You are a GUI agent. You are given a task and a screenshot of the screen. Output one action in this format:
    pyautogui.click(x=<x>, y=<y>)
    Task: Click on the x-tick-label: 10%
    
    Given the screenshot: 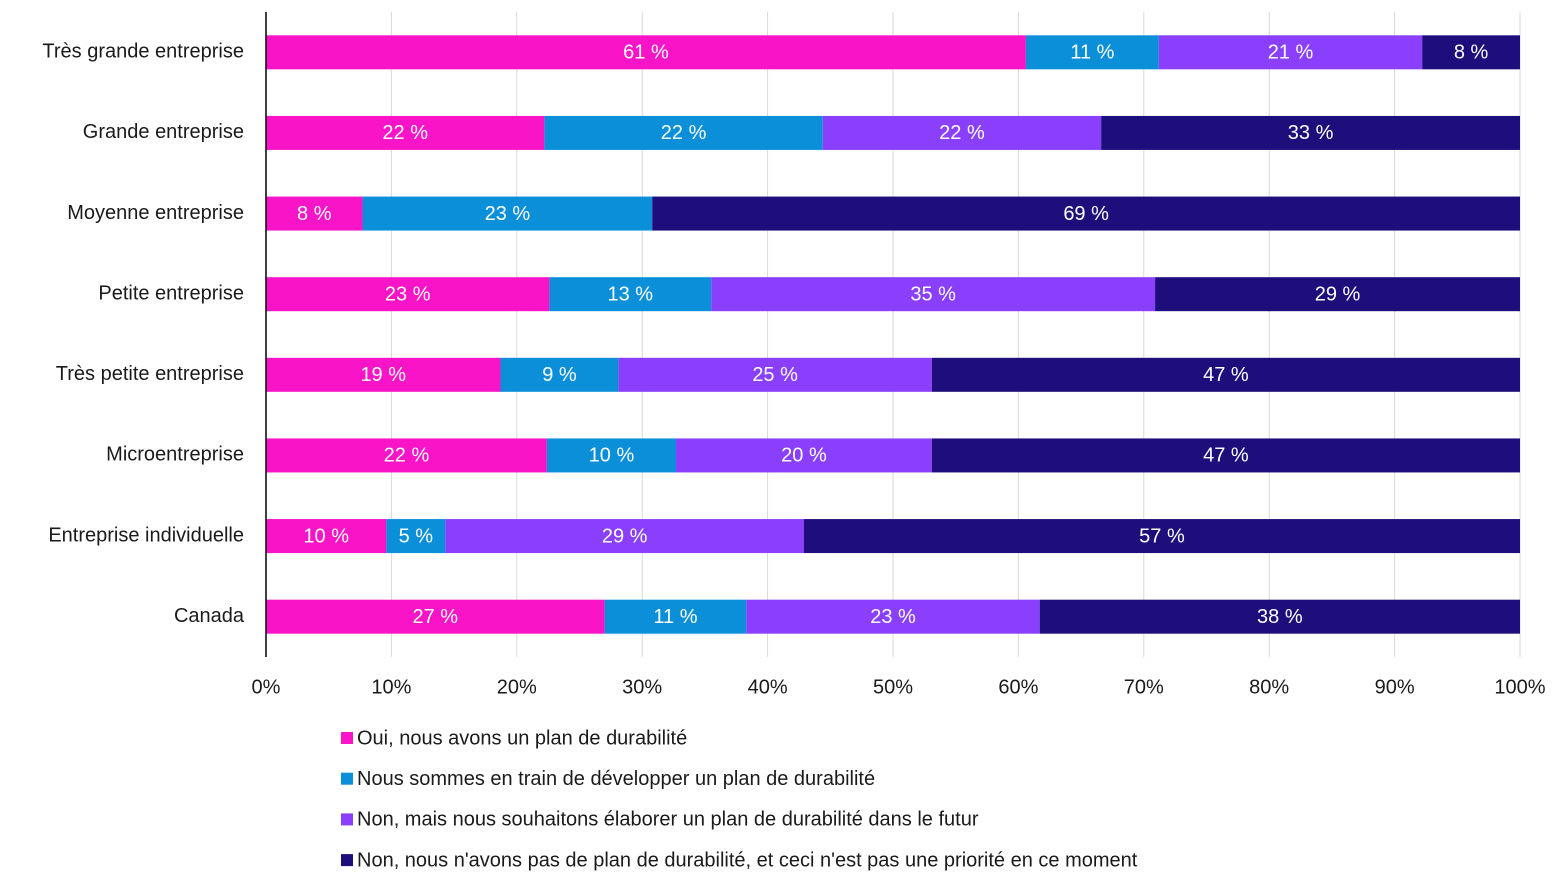 What is the action you would take?
    pyautogui.click(x=391, y=687)
    